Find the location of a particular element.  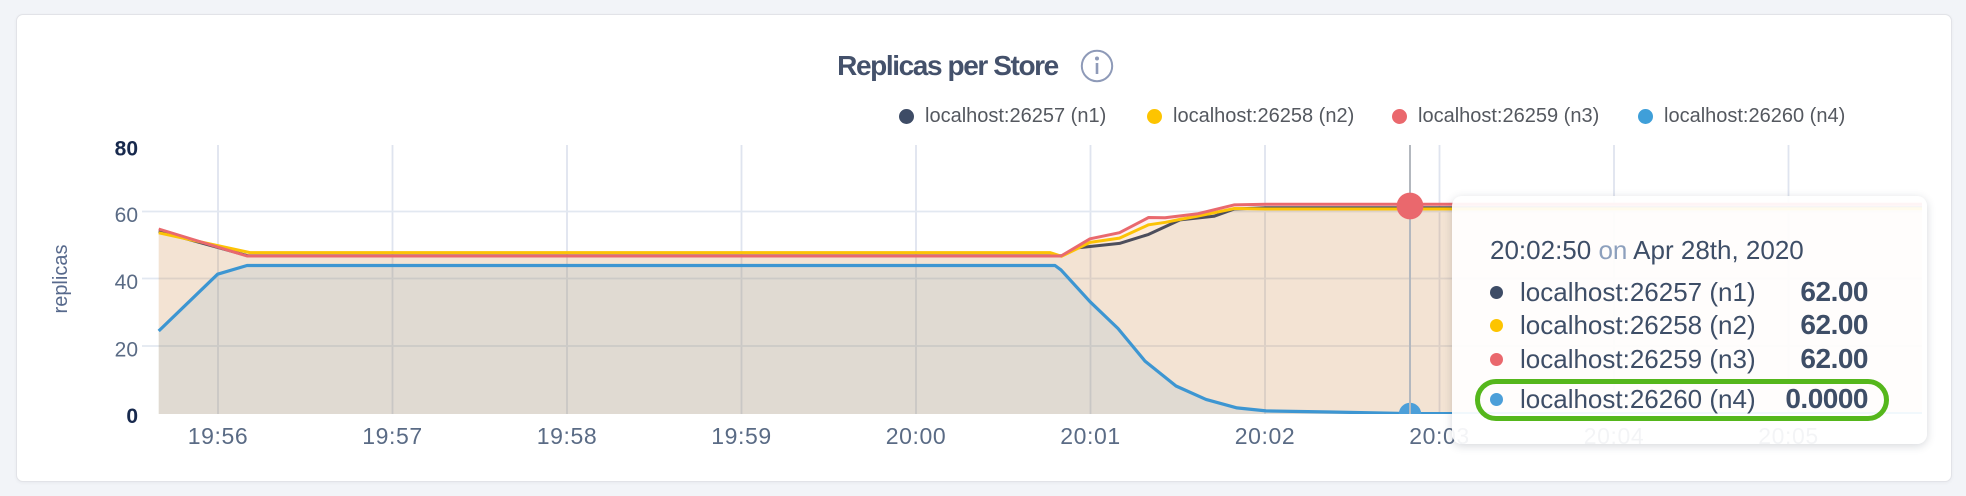

svg-text: 20:00 is located at coordinates (916, 436).